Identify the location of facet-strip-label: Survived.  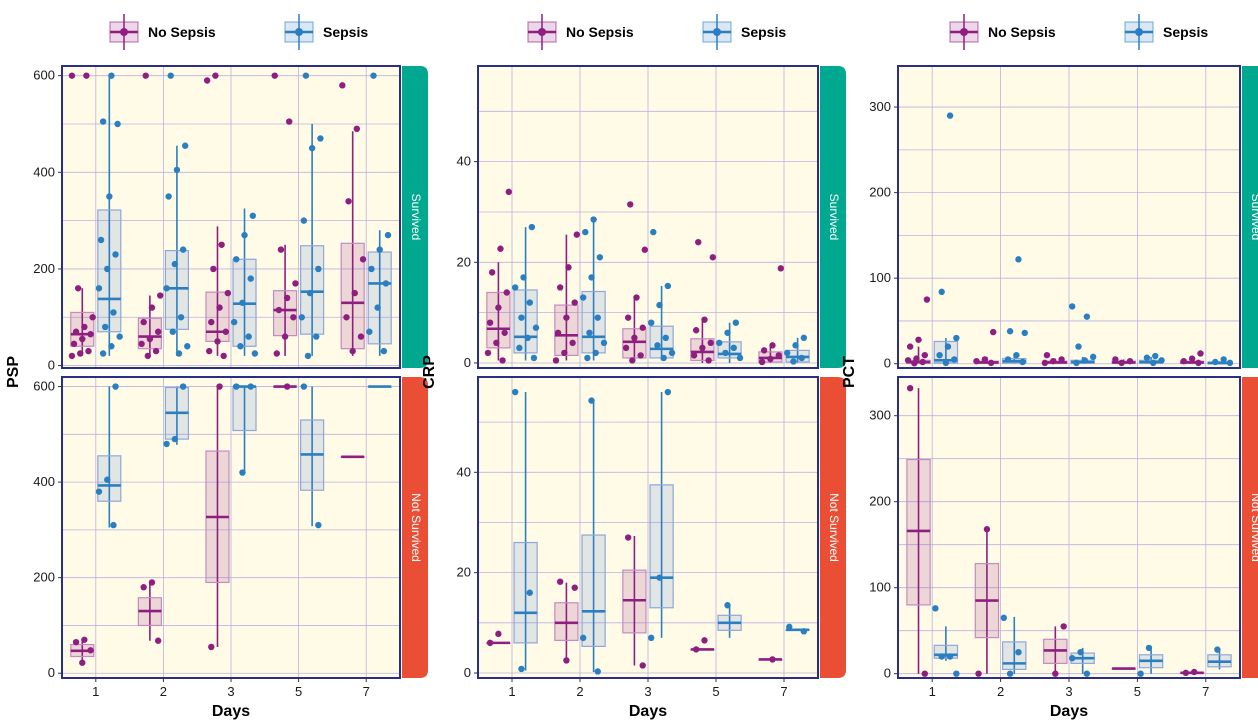
(416, 217).